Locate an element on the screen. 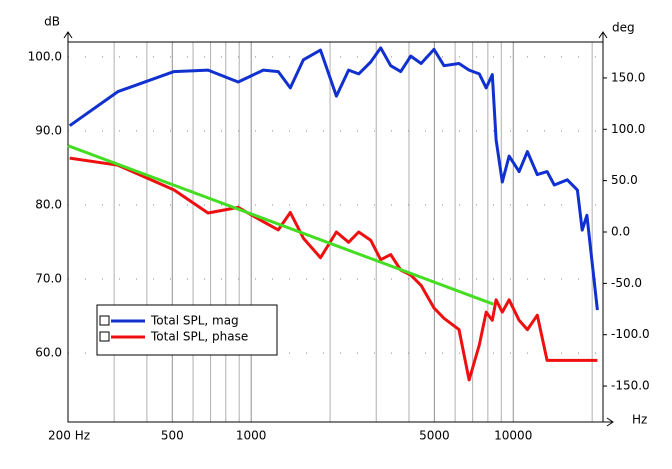 The width and height of the screenshot is (672, 469). legend-box is located at coordinates (187, 330).